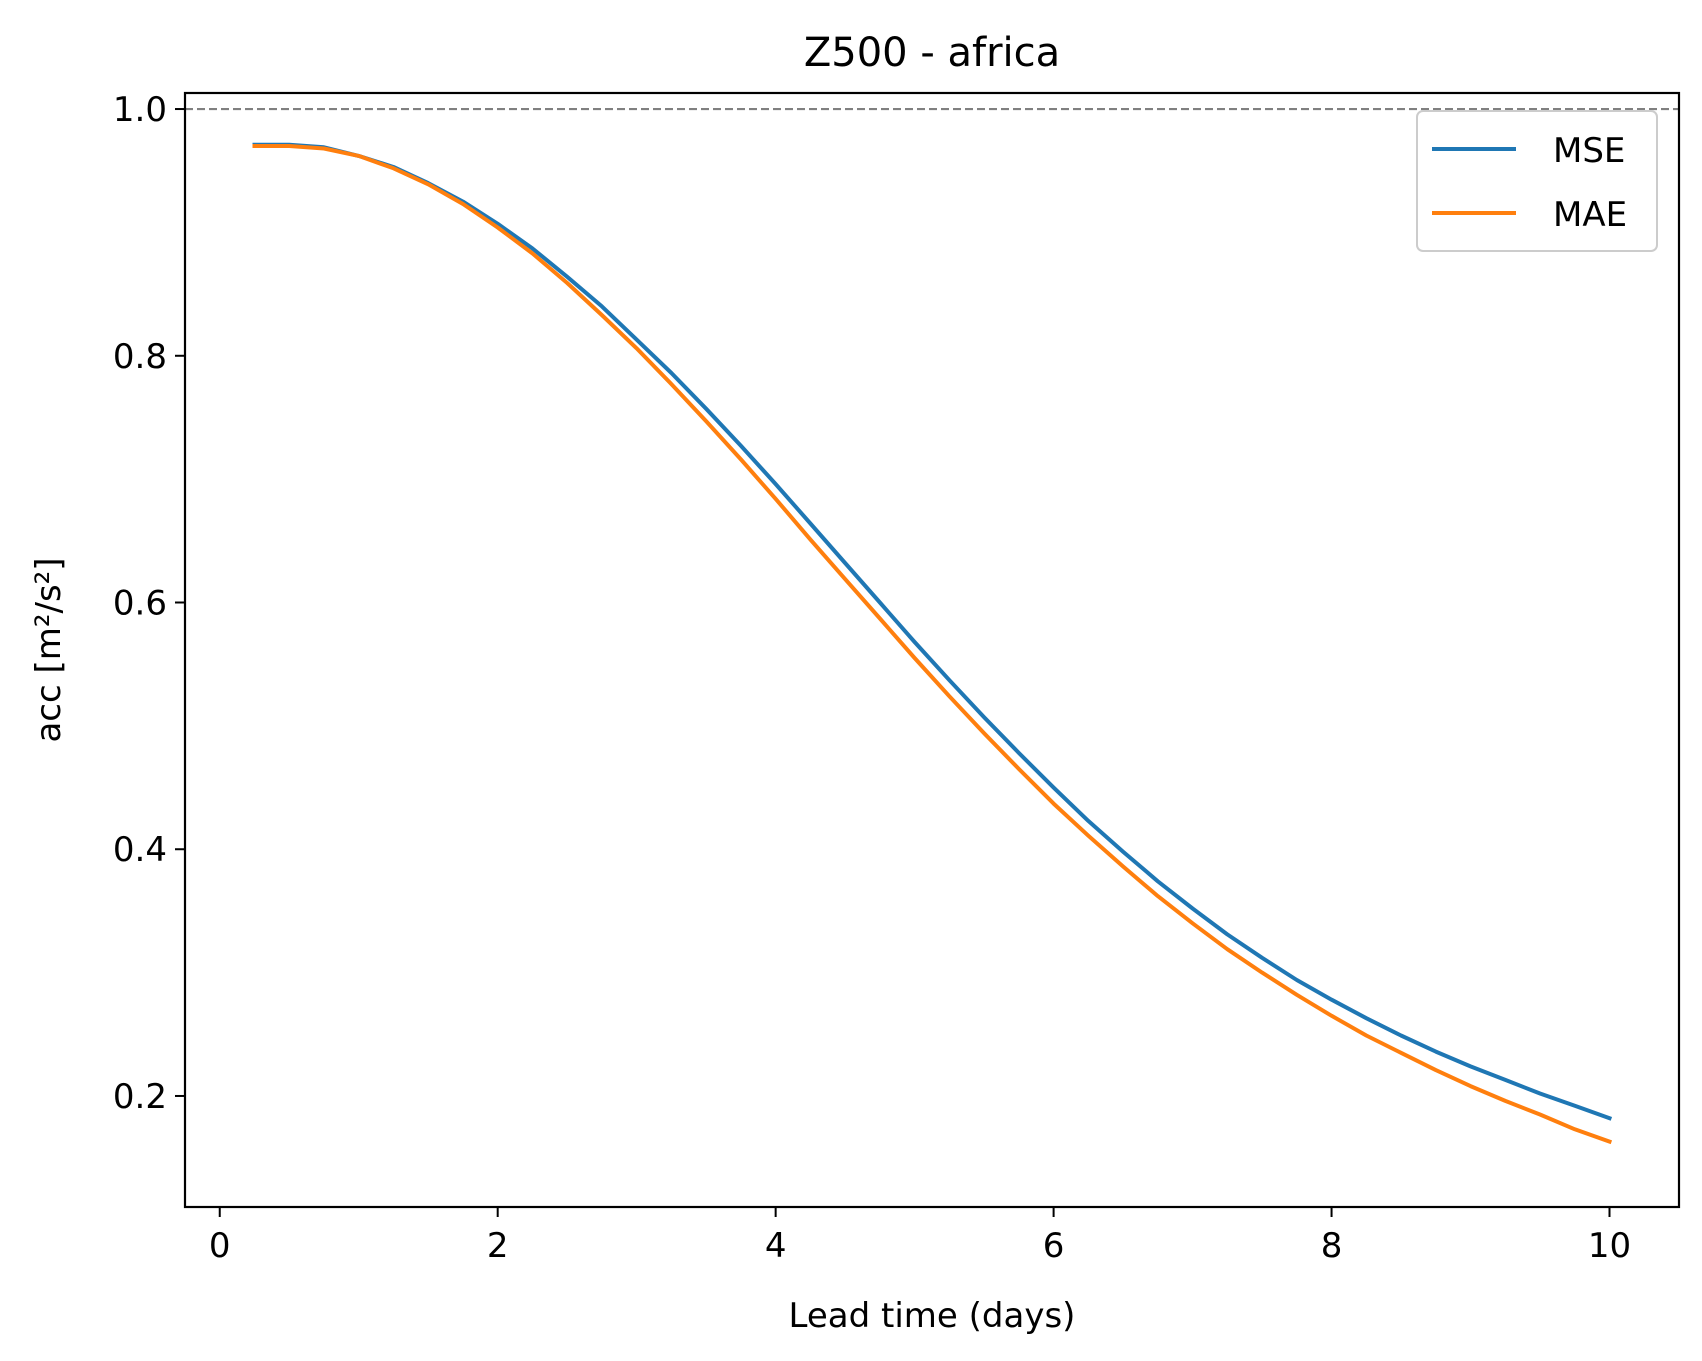 The height and width of the screenshot is (1361, 1702). Describe the element at coordinates (140, 1097) in the screenshot. I see `y-tick-label: 0.2` at that location.